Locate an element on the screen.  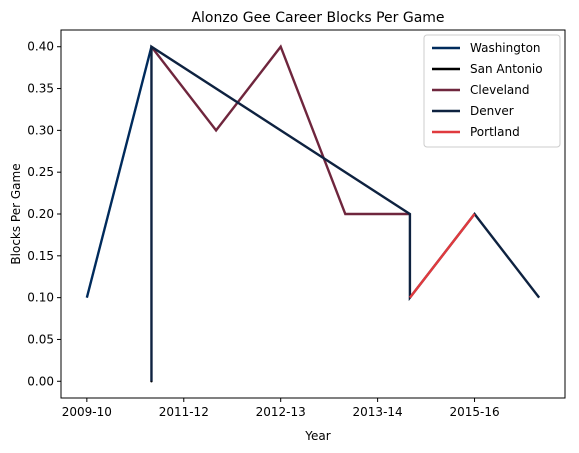
legend-label-denver: Denver is located at coordinates (492, 111).